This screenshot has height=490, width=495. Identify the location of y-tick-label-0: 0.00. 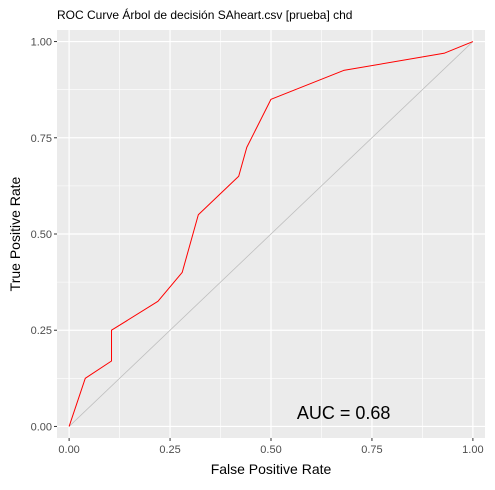
(41, 427).